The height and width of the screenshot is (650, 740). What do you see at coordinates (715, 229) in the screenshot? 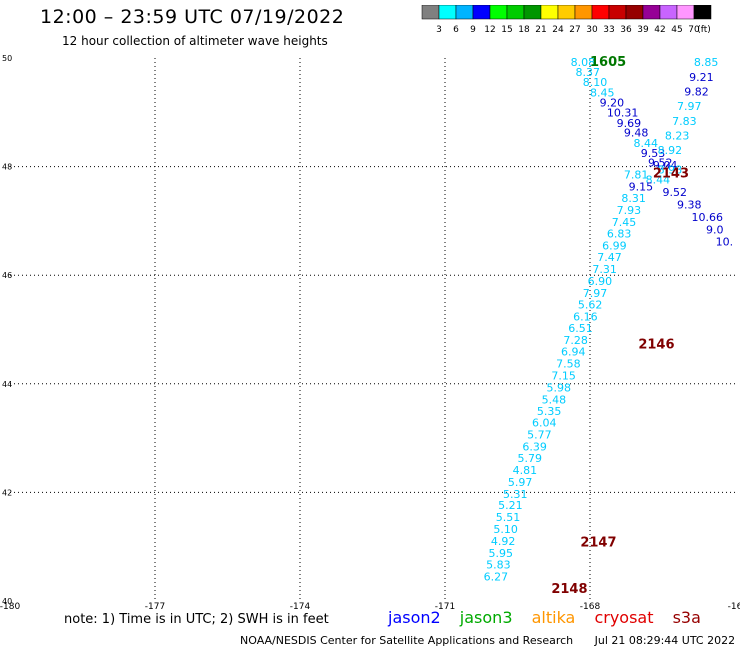
I see `swh-value: 9.0` at bounding box center [715, 229].